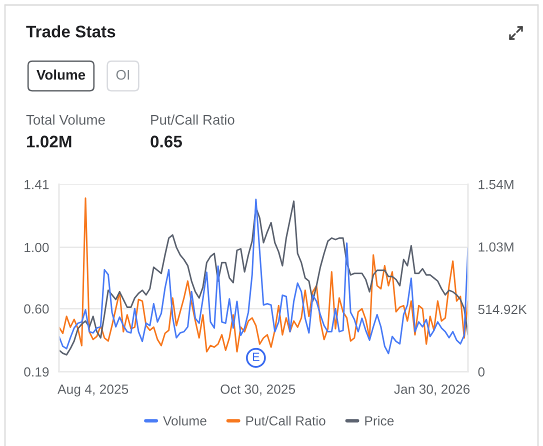 Image resolution: width=543 pixels, height=446 pixels. Describe the element at coordinates (36, 247) in the screenshot. I see `y-tick-label: 1.00` at that location.